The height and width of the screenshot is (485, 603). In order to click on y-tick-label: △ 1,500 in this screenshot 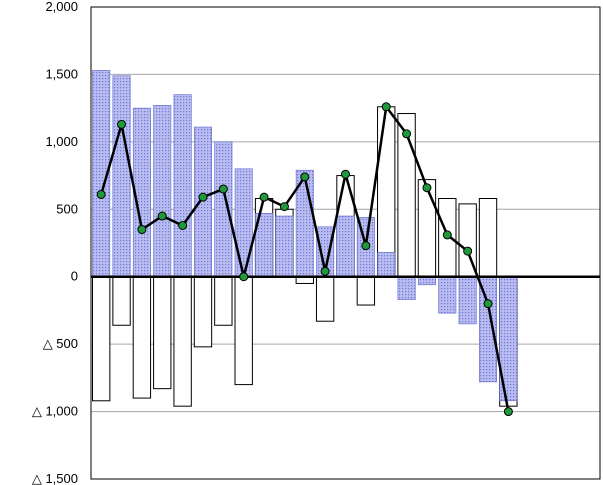, I will do `click(55, 478)`.